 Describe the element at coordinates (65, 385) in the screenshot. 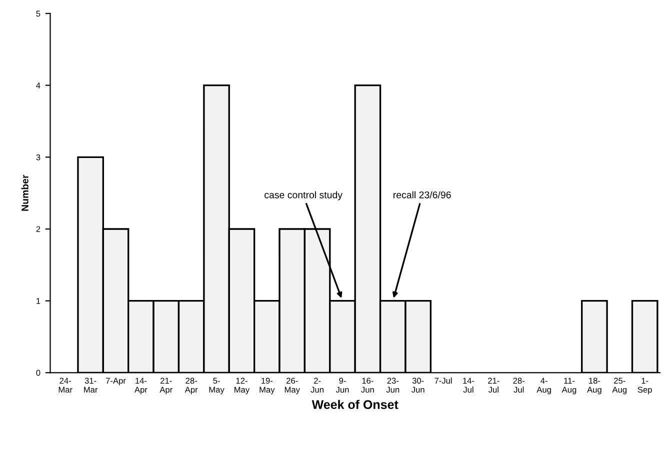

I see `x-tick-label: 24- Mar` at that location.